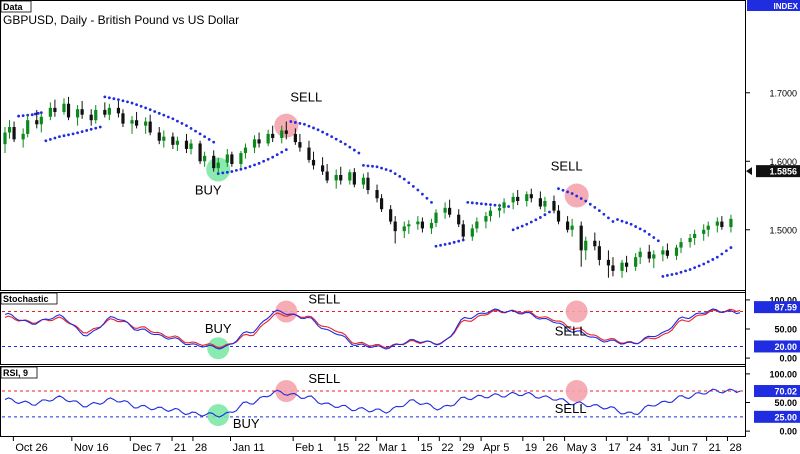 The height and width of the screenshot is (454, 800). I want to click on price-panel-label-box, so click(16, 6).